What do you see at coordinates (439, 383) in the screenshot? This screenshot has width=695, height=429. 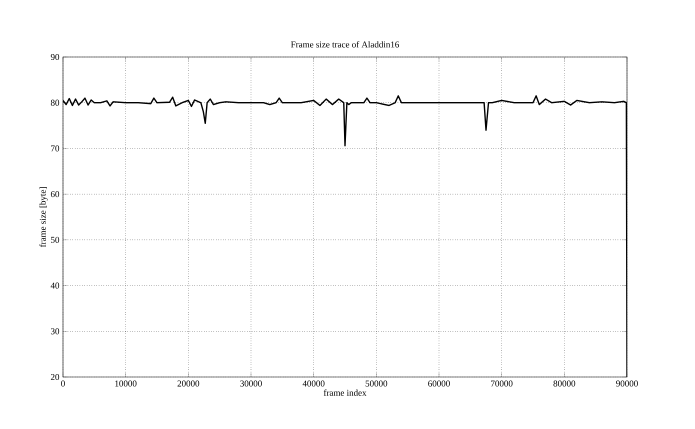 I see `x-tick-label: 60000` at bounding box center [439, 383].